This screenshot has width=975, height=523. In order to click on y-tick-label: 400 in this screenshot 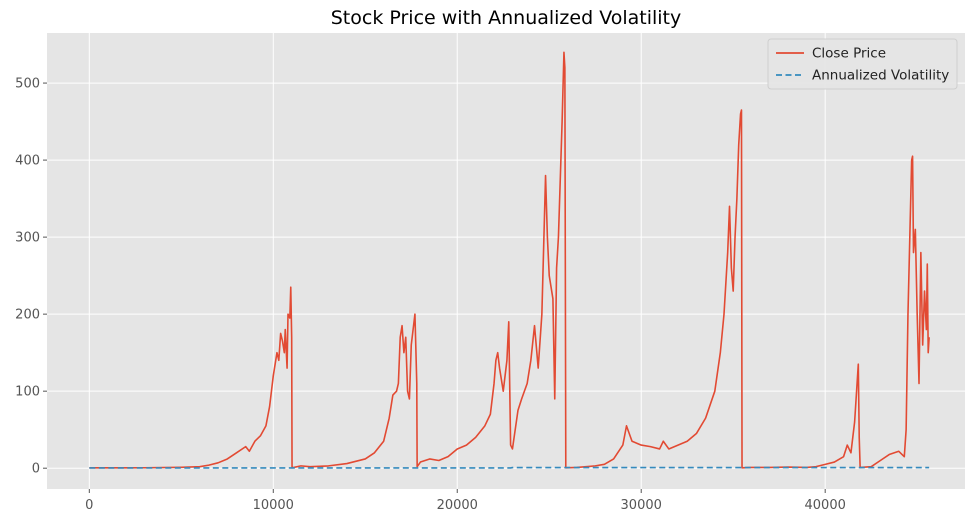, I will do `click(27, 161)`.